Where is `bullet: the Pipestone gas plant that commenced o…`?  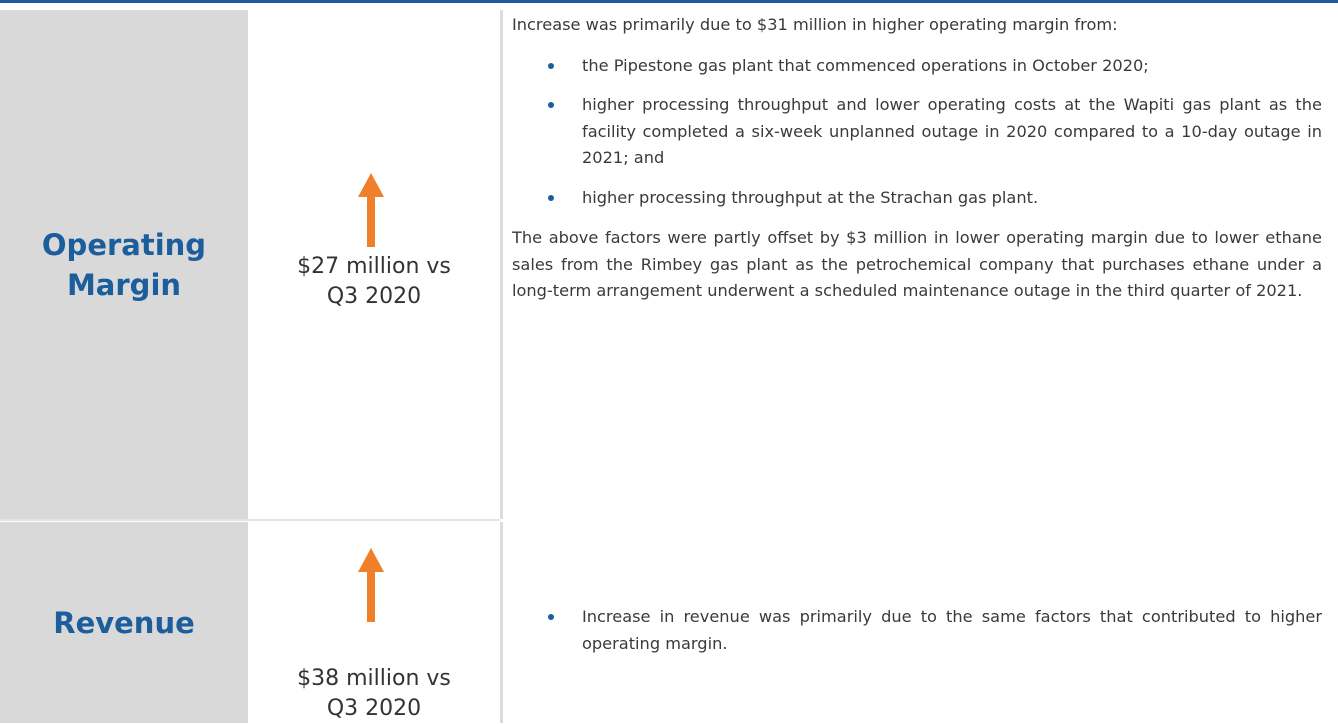 bullet: the Pipestone gas plant that commenced o… is located at coordinates (935, 66).